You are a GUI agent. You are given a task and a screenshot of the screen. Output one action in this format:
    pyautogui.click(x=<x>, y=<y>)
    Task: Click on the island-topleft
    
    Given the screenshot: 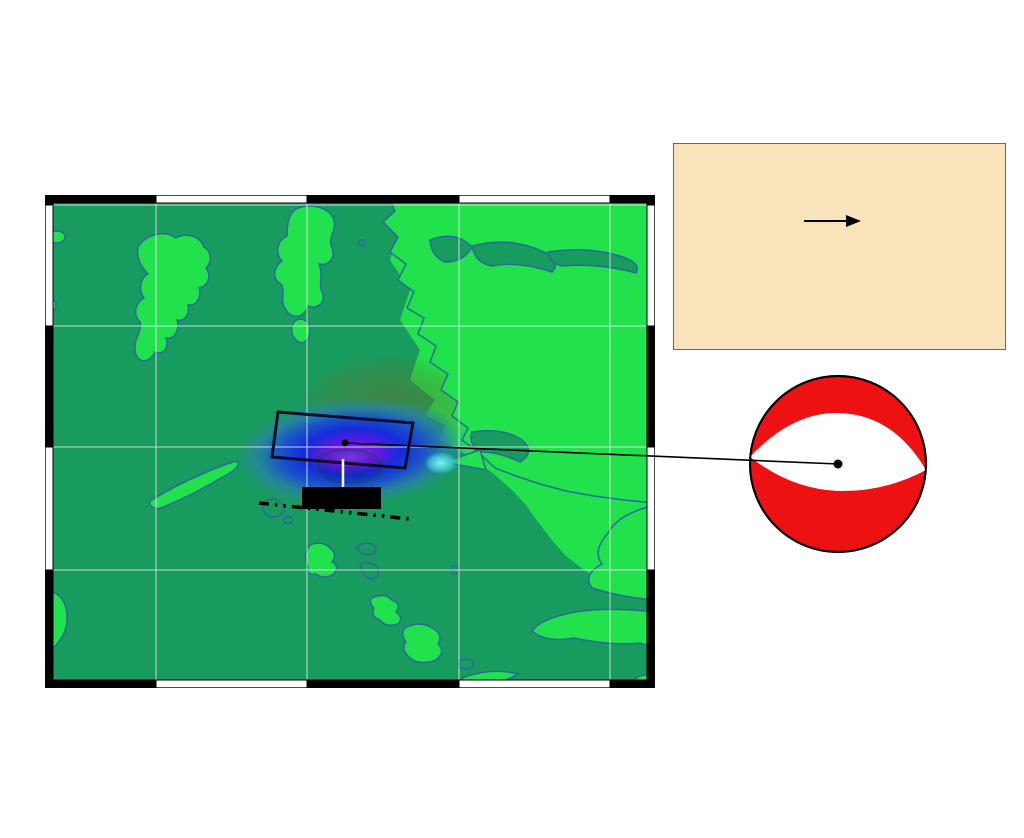 What is the action you would take?
    pyautogui.click(x=172, y=297)
    